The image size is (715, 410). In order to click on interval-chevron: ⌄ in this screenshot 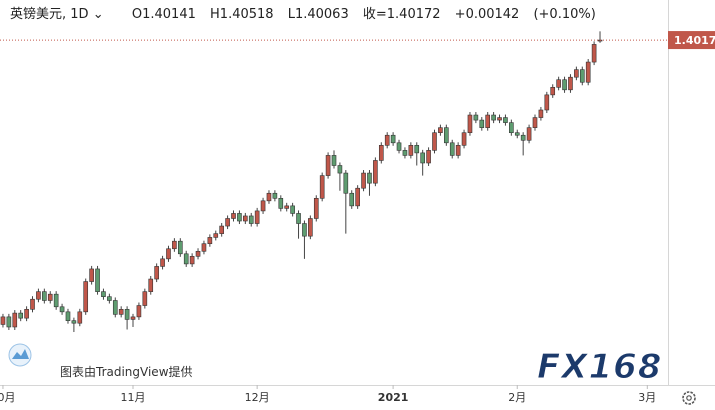, I will do `click(96, 14)`.